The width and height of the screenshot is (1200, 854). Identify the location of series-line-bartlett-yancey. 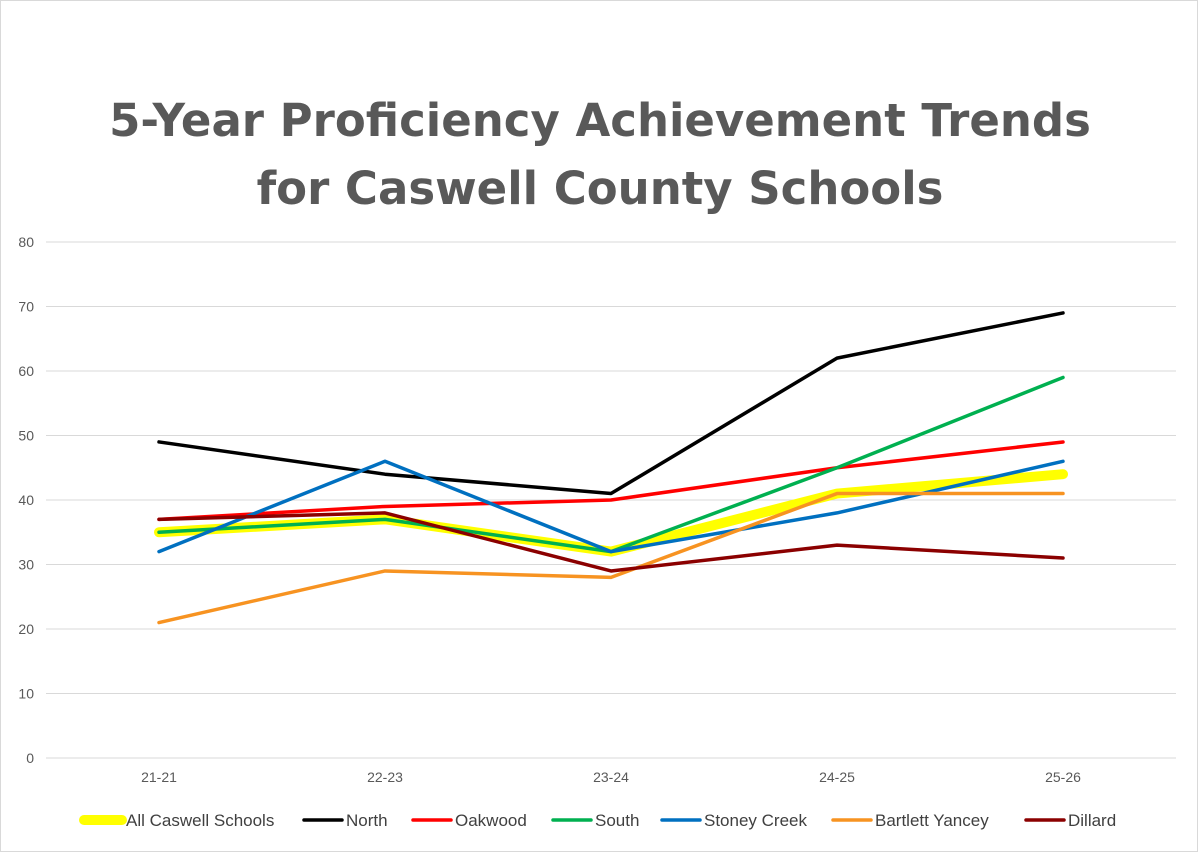
(611, 558).